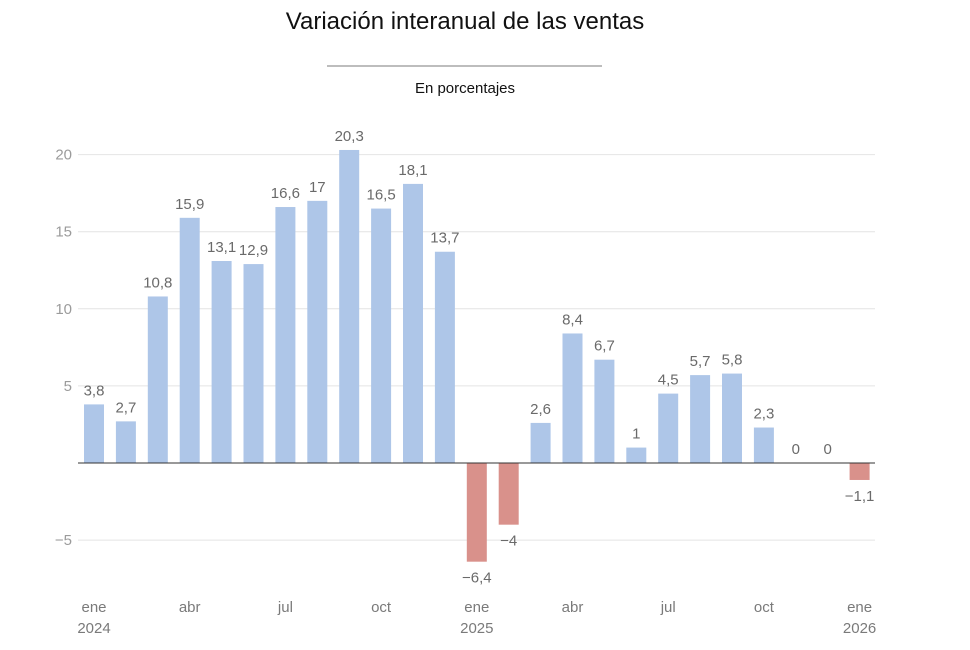  I want to click on bar-ene-2024, so click(94, 433).